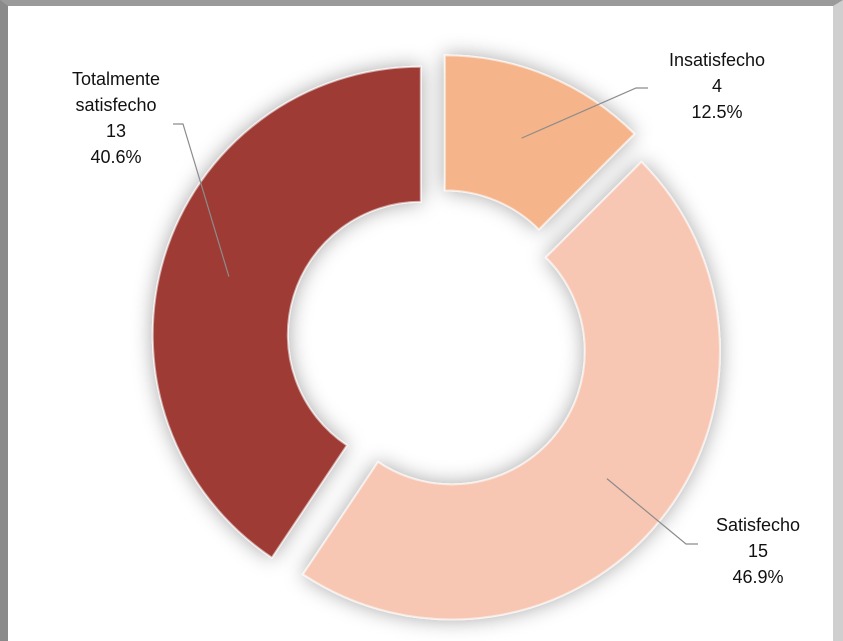 Image resolution: width=843 pixels, height=641 pixels. I want to click on donut-slice-insatisfecho, so click(539, 142).